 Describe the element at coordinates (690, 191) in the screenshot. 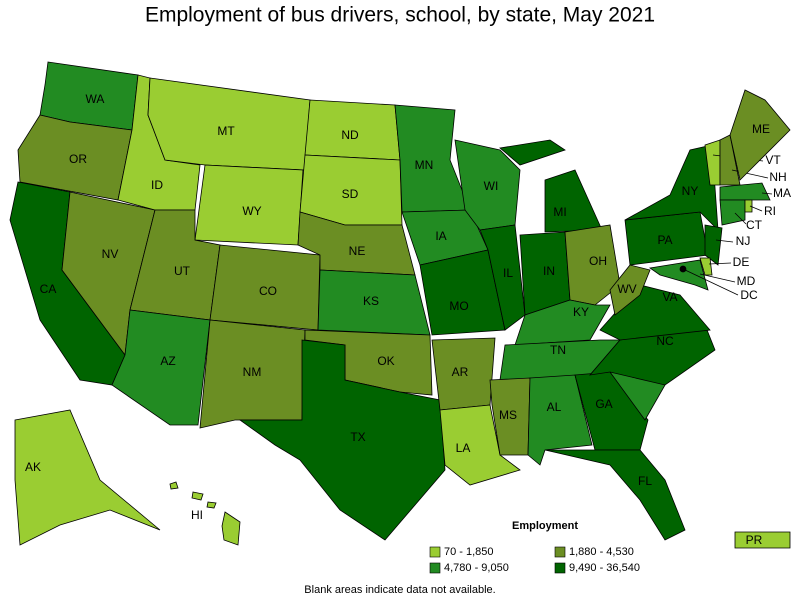

I see `state-label: NY` at that location.